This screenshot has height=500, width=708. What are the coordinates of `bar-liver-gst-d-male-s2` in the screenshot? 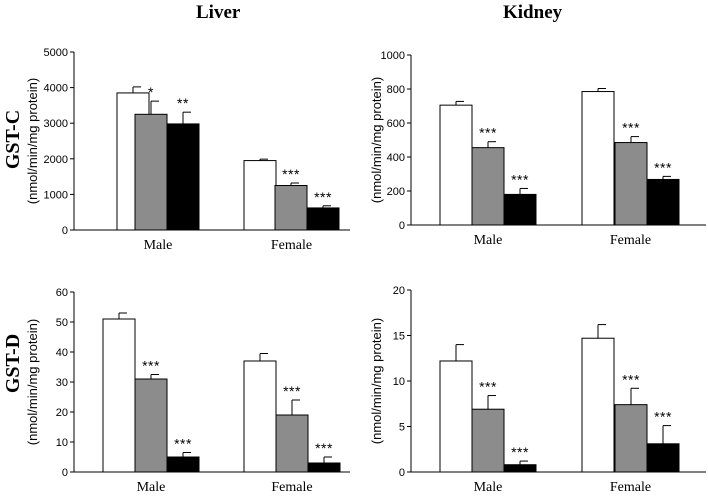 It's located at (183, 464).